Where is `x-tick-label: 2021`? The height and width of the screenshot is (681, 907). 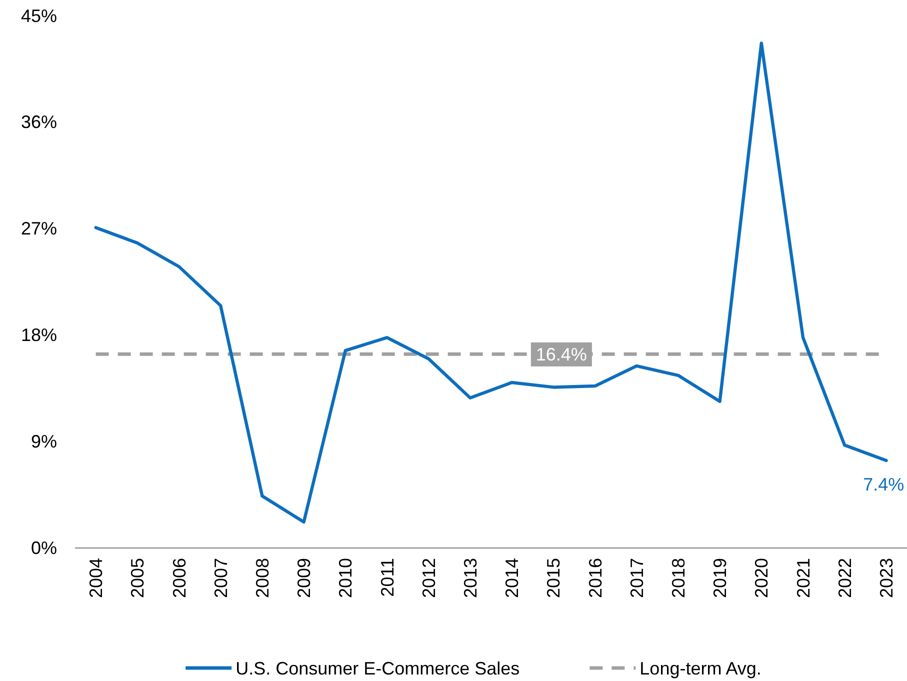
x-tick-label: 2021 is located at coordinates (803, 578).